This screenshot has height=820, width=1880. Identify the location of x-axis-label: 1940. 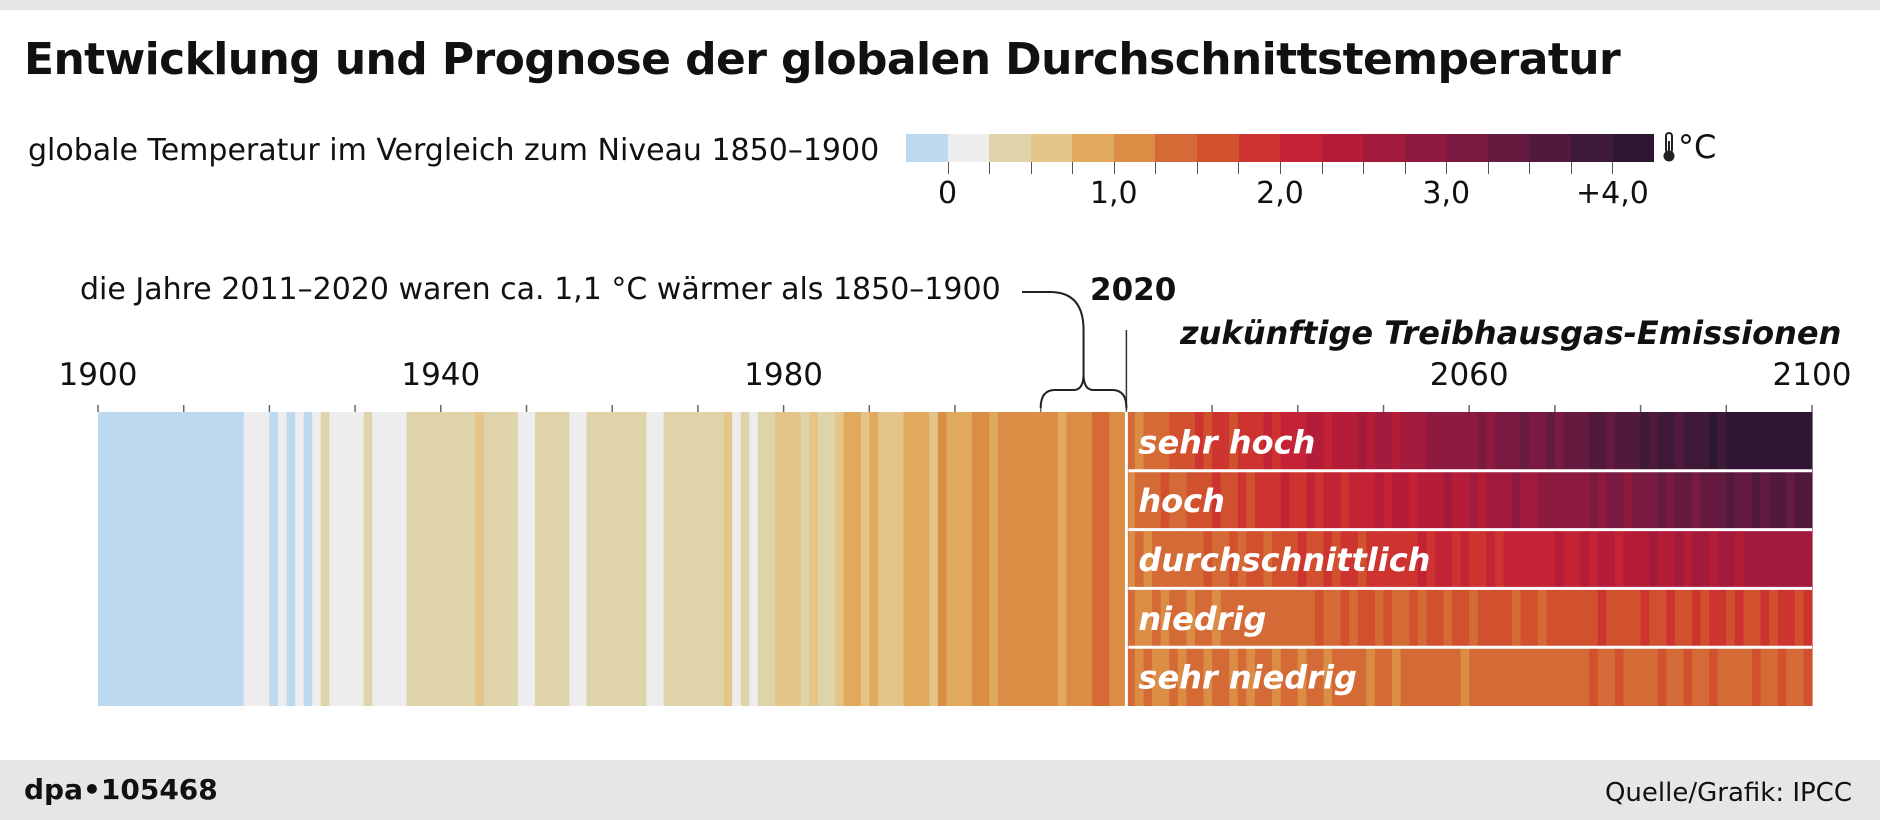
(441, 375).